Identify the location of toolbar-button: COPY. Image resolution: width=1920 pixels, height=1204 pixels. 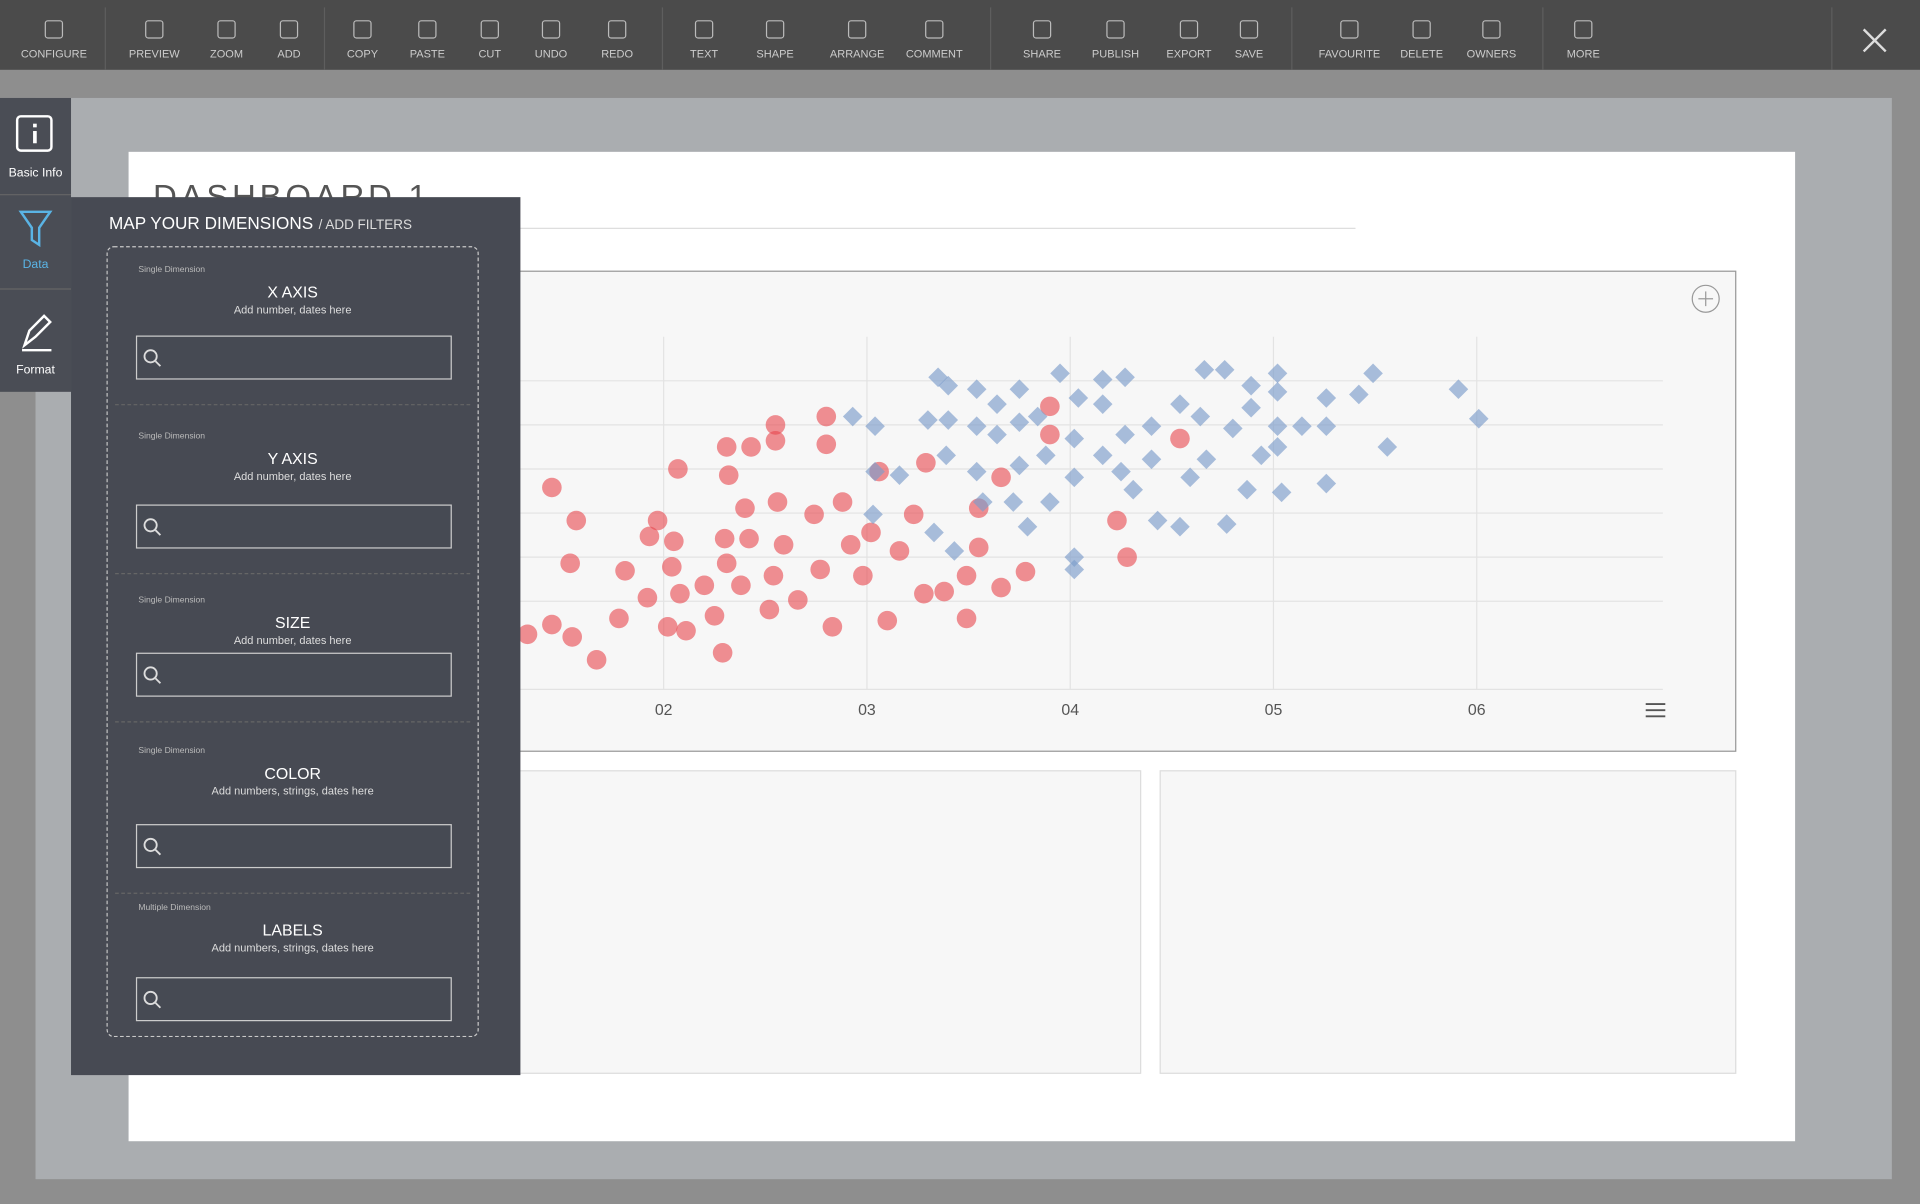
(362, 54).